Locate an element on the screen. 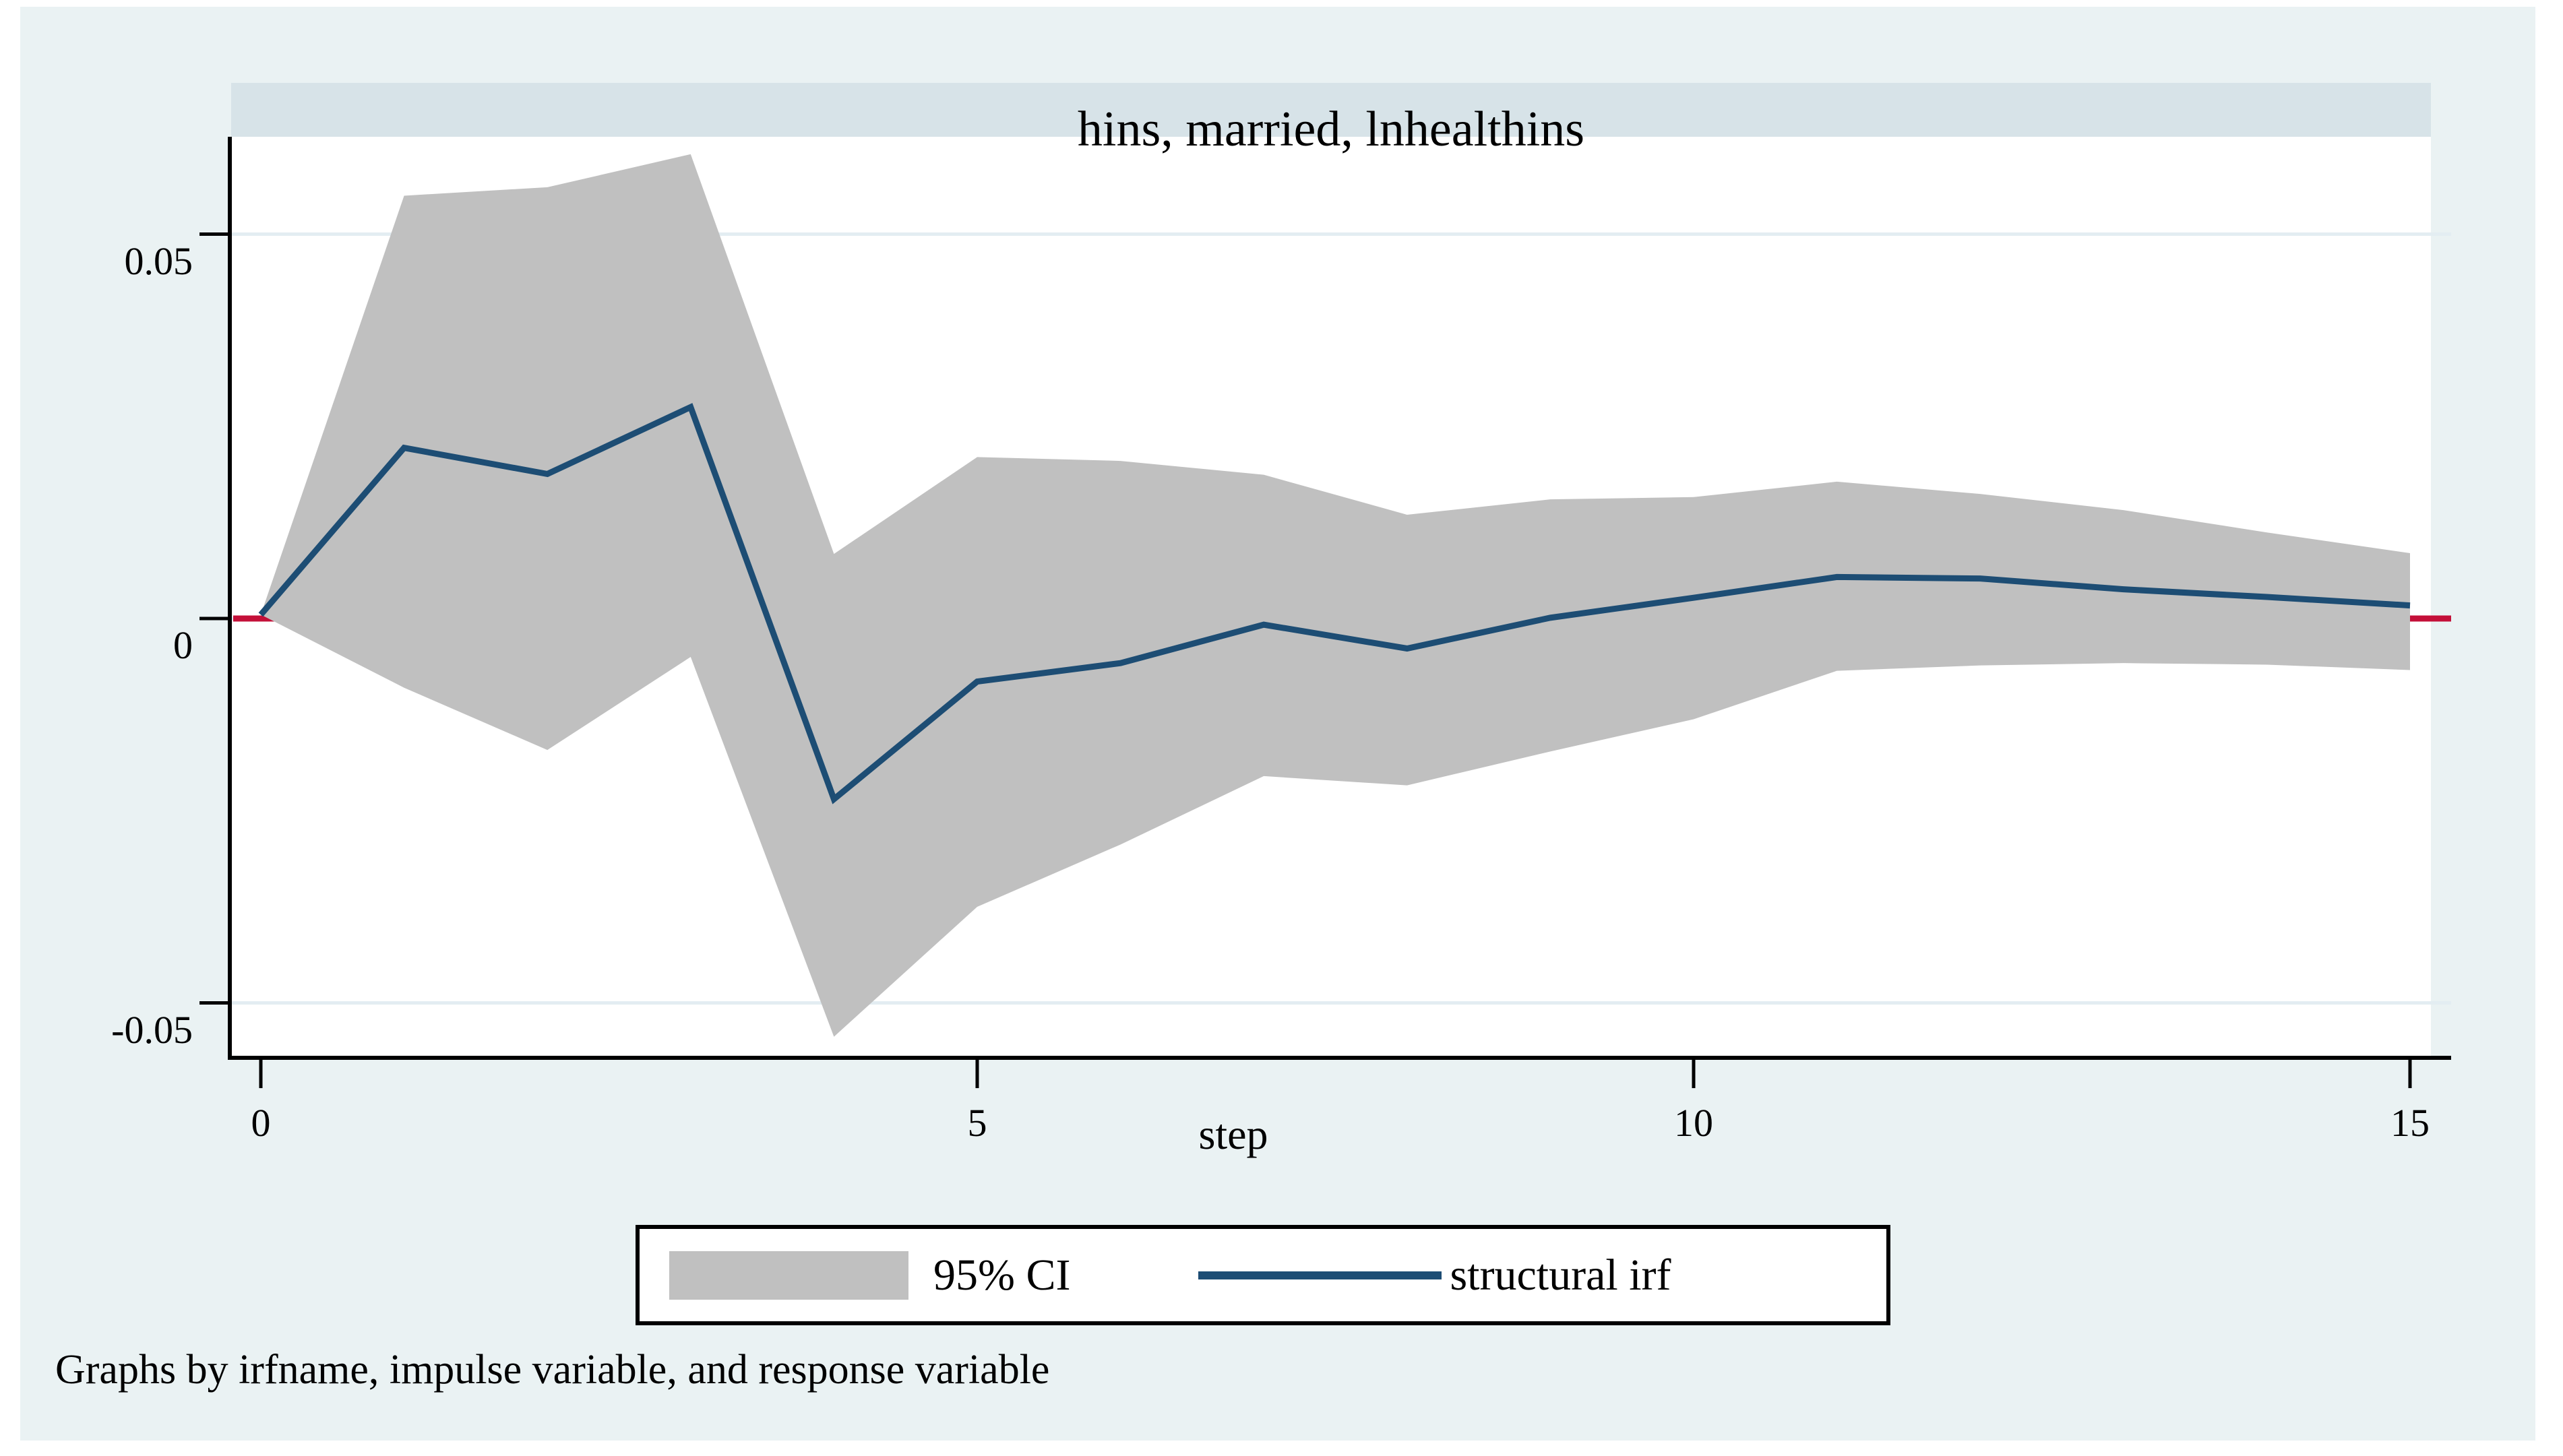 This screenshot has height=1456, width=2563. x-tick-label: 15 is located at coordinates (2410, 1123).